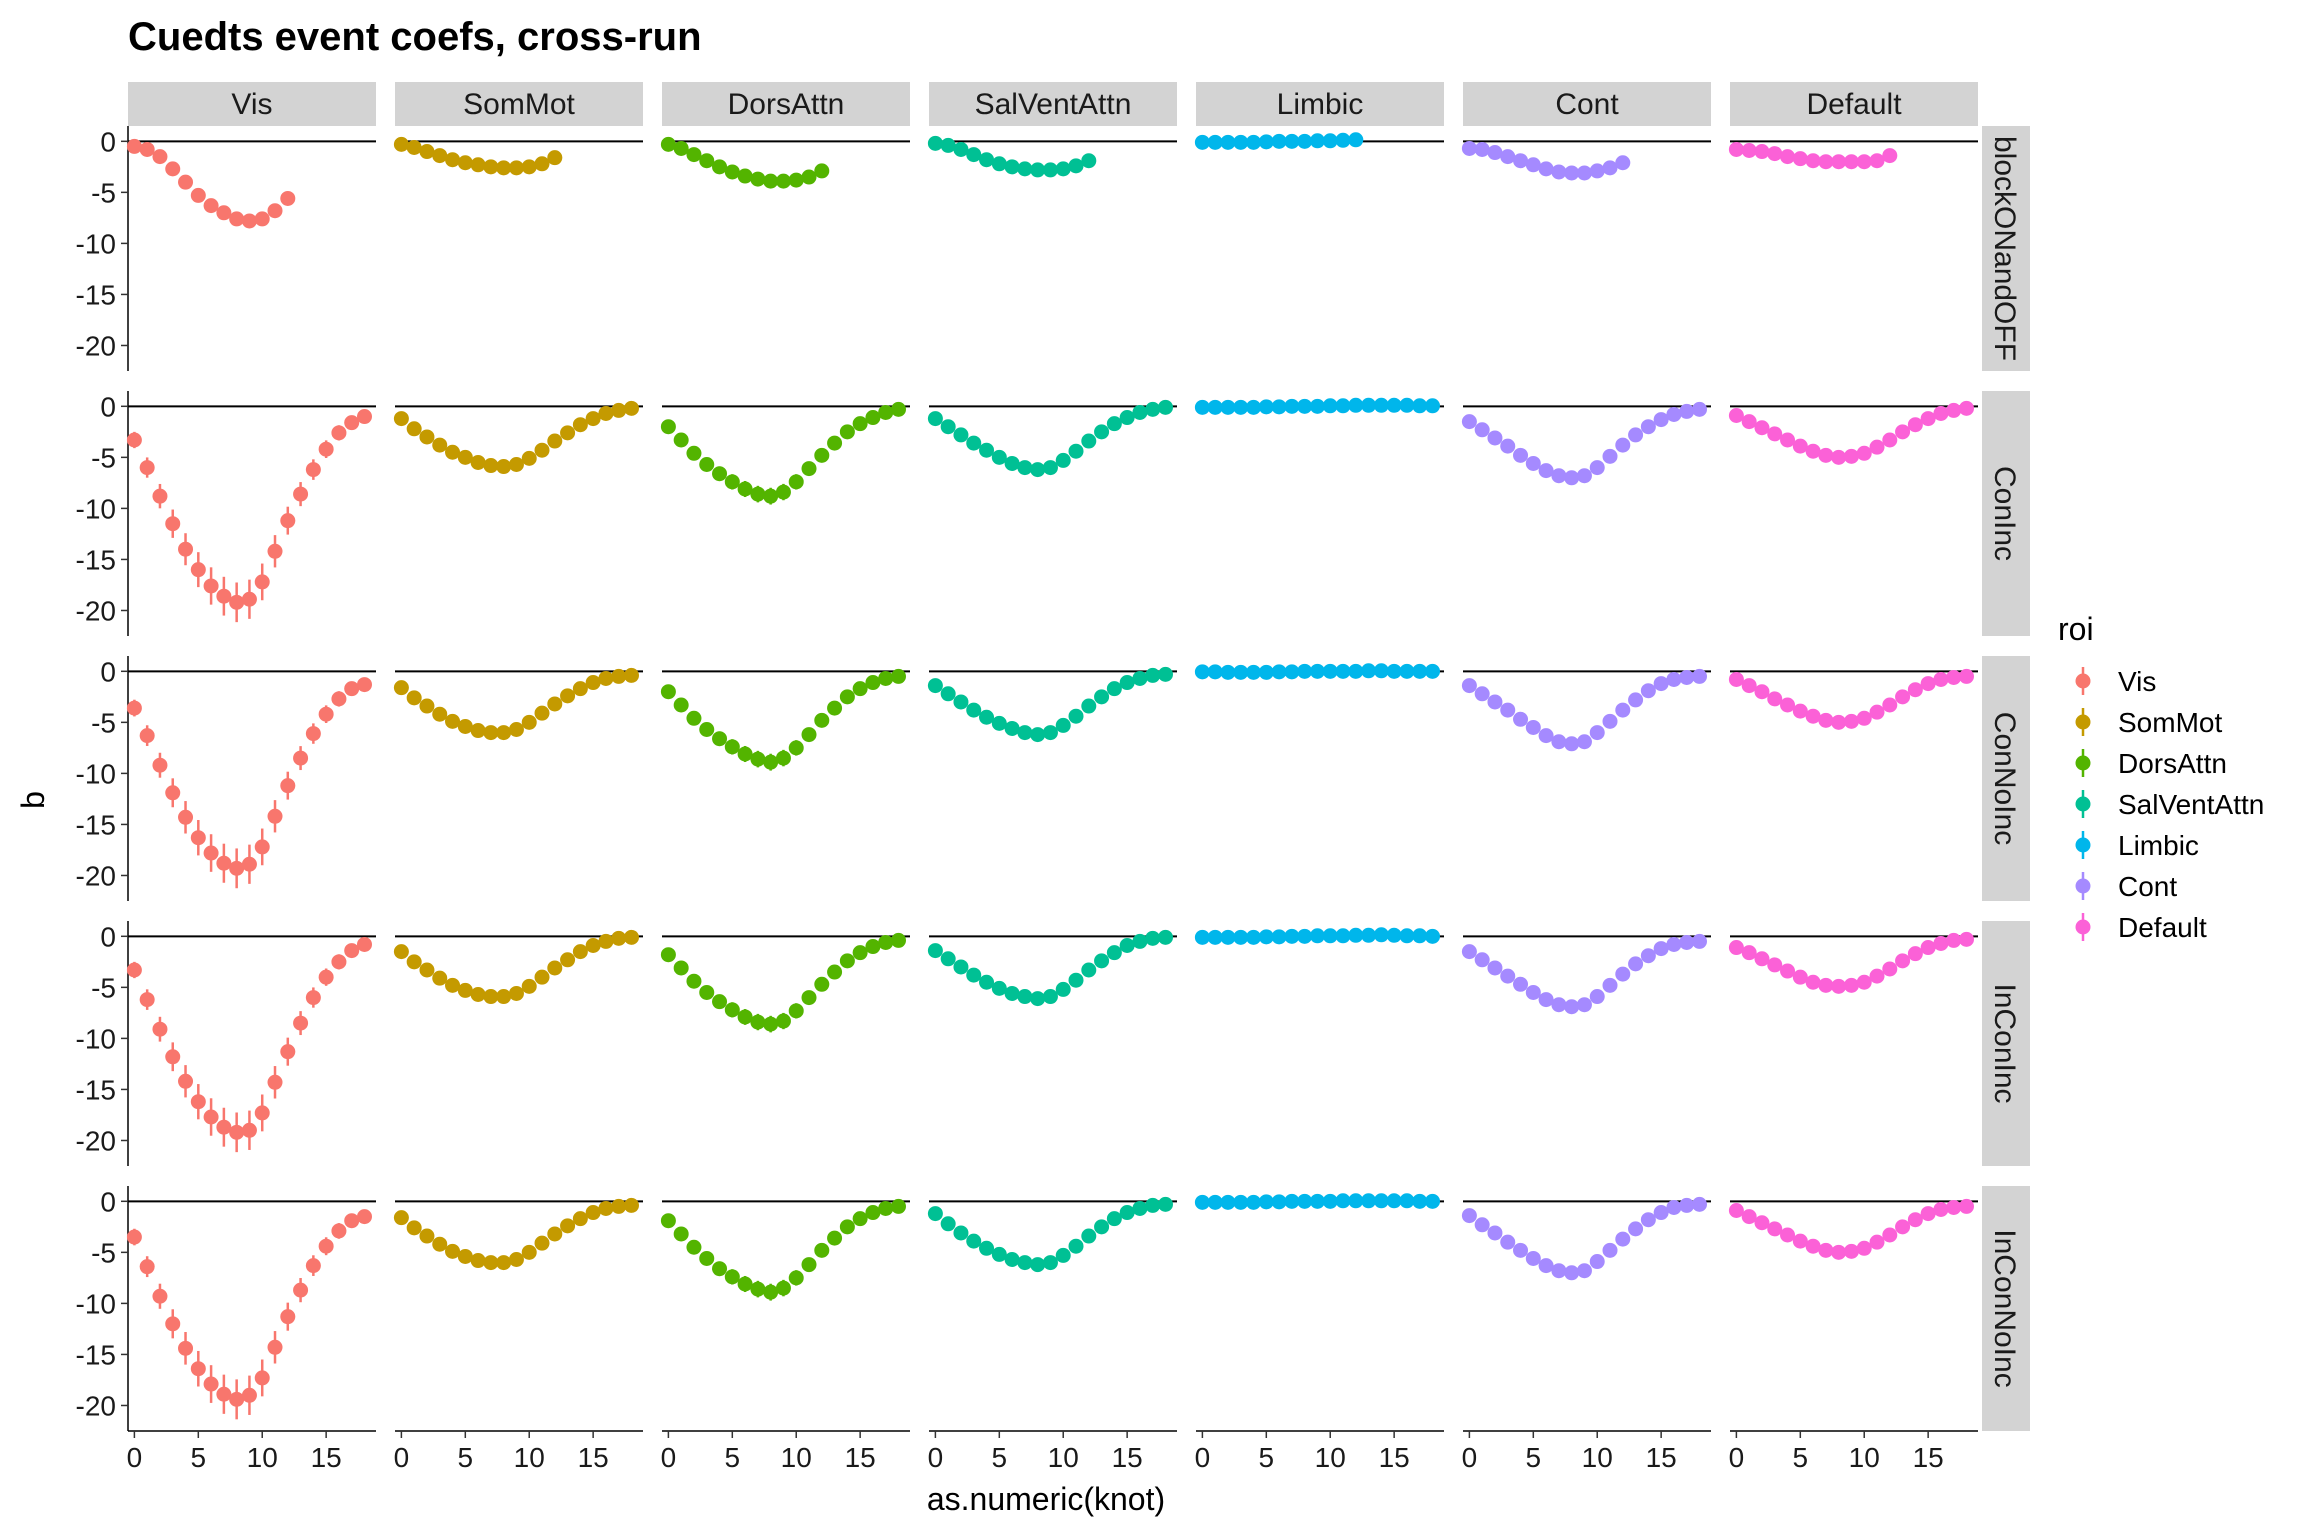  Describe the element at coordinates (1320, 104) in the screenshot. I see `facet-strip-limbic: Limbic` at that location.